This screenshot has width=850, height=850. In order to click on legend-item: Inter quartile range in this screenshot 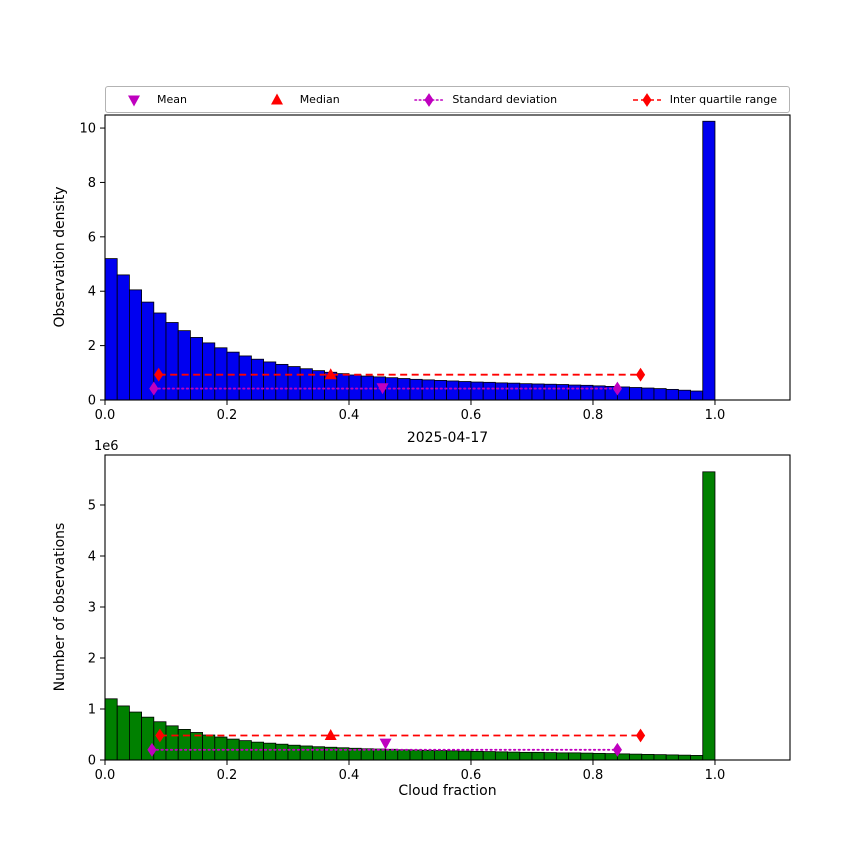, I will do `click(704, 99)`.